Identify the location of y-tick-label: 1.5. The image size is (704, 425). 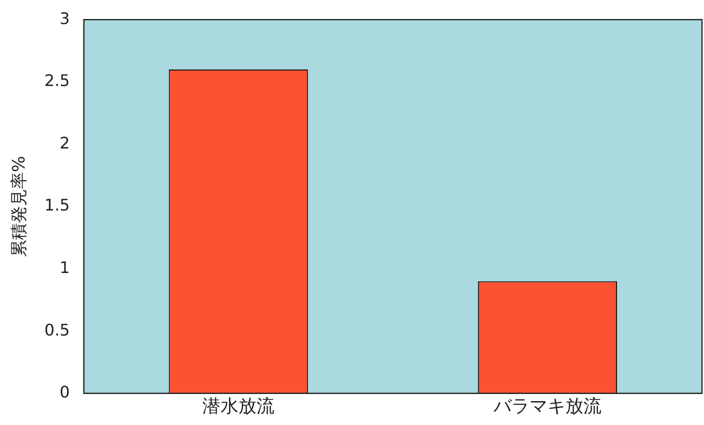
(57, 205).